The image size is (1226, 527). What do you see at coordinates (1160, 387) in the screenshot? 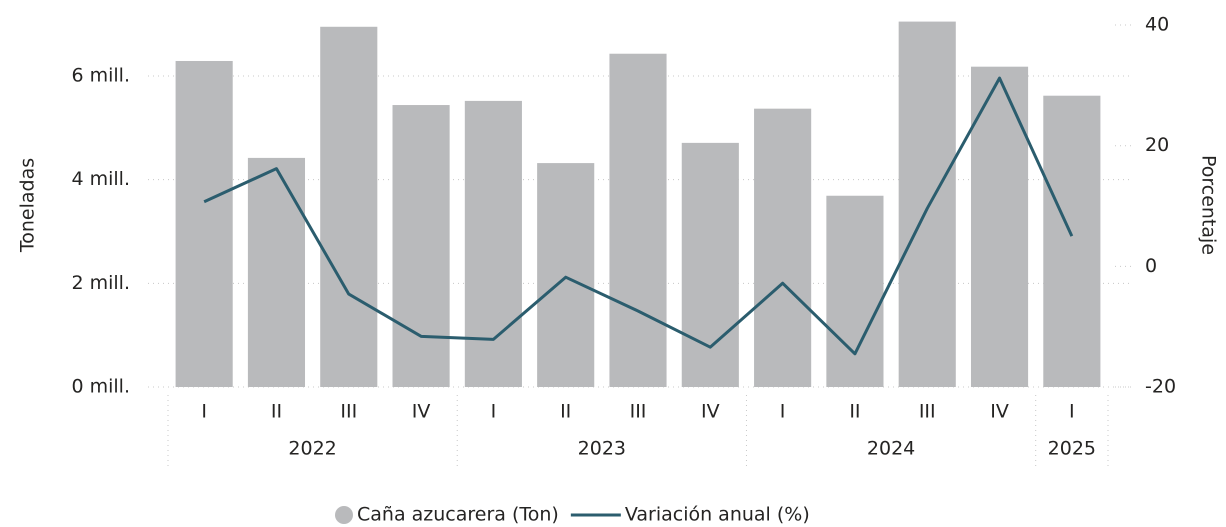
I see `y2-tick-label: -20` at bounding box center [1160, 387].